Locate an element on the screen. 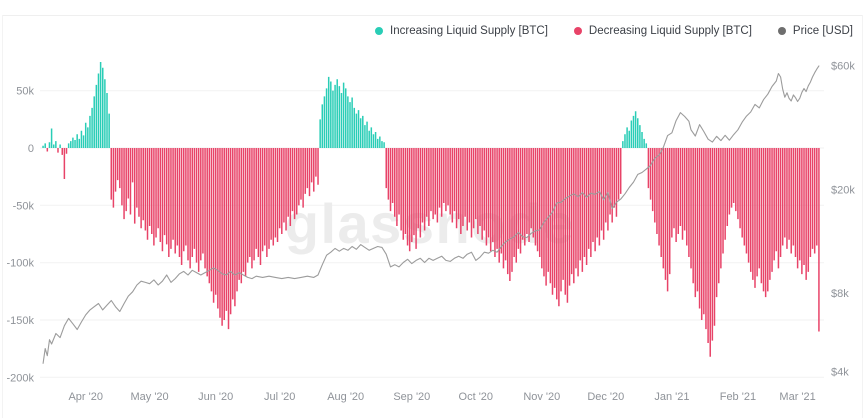  x-axis-tick-label: Jun '20 is located at coordinates (215, 397).